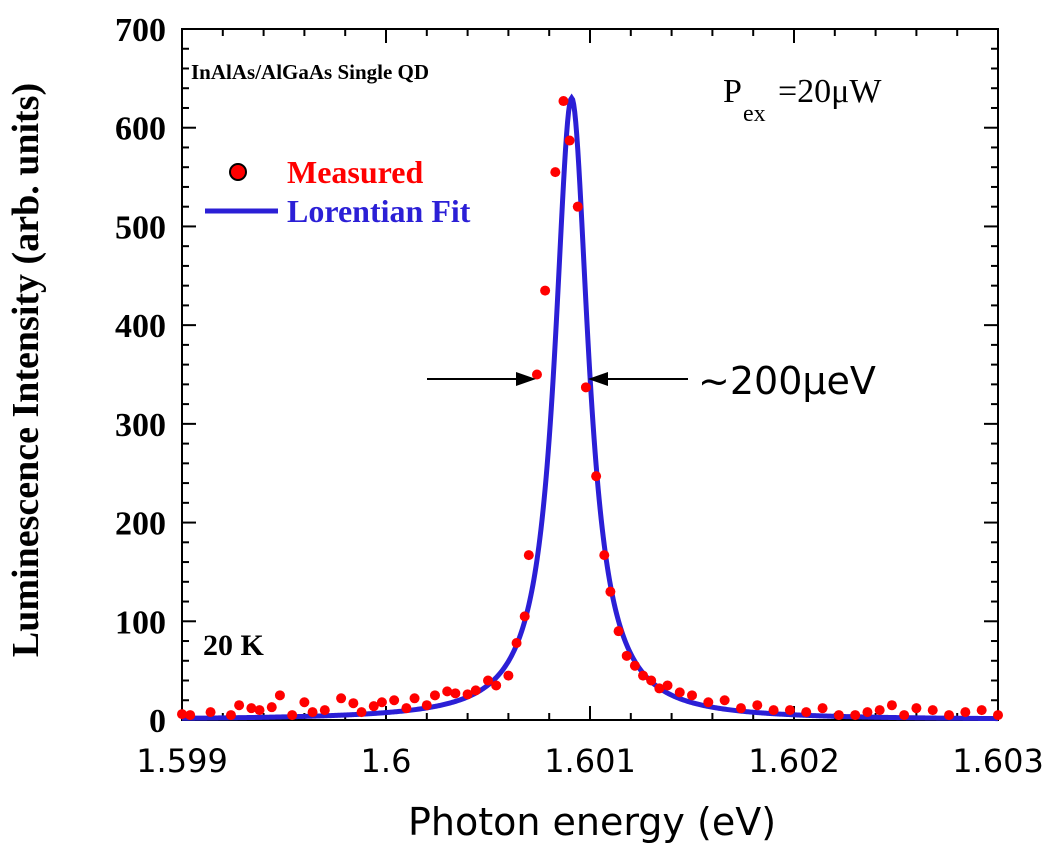 The image size is (1048, 850). What do you see at coordinates (732, 91) in the screenshot?
I see `power-symbol: P` at bounding box center [732, 91].